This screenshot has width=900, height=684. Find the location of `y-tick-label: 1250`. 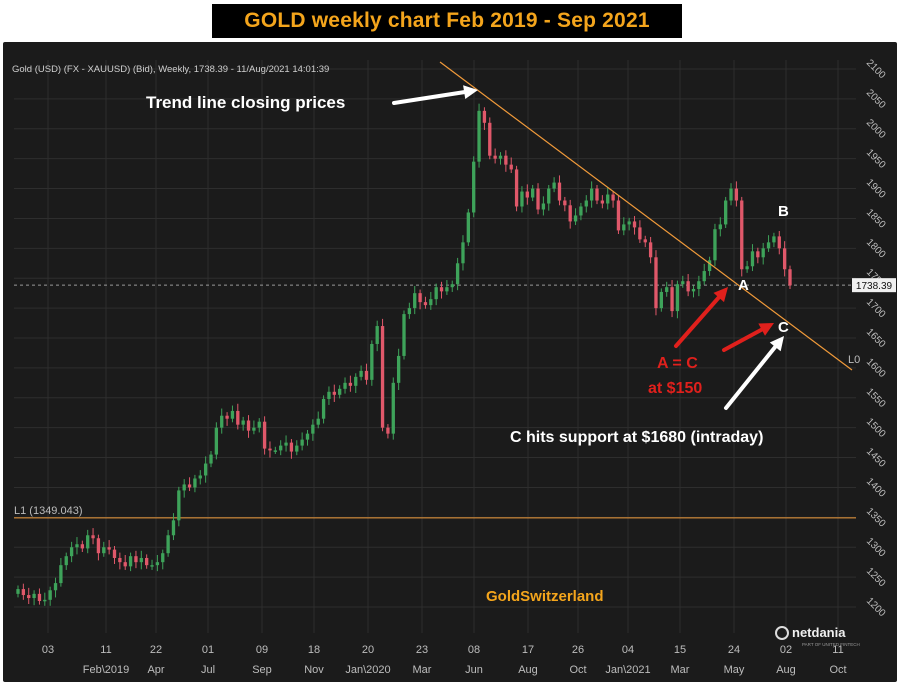

y-tick-label: 1250 is located at coordinates (876, 578).